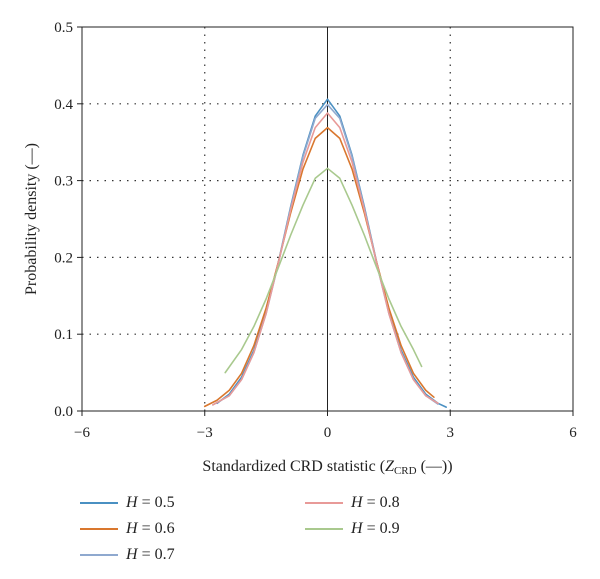  I want to click on legend-label: H = 0.6, so click(150, 528).